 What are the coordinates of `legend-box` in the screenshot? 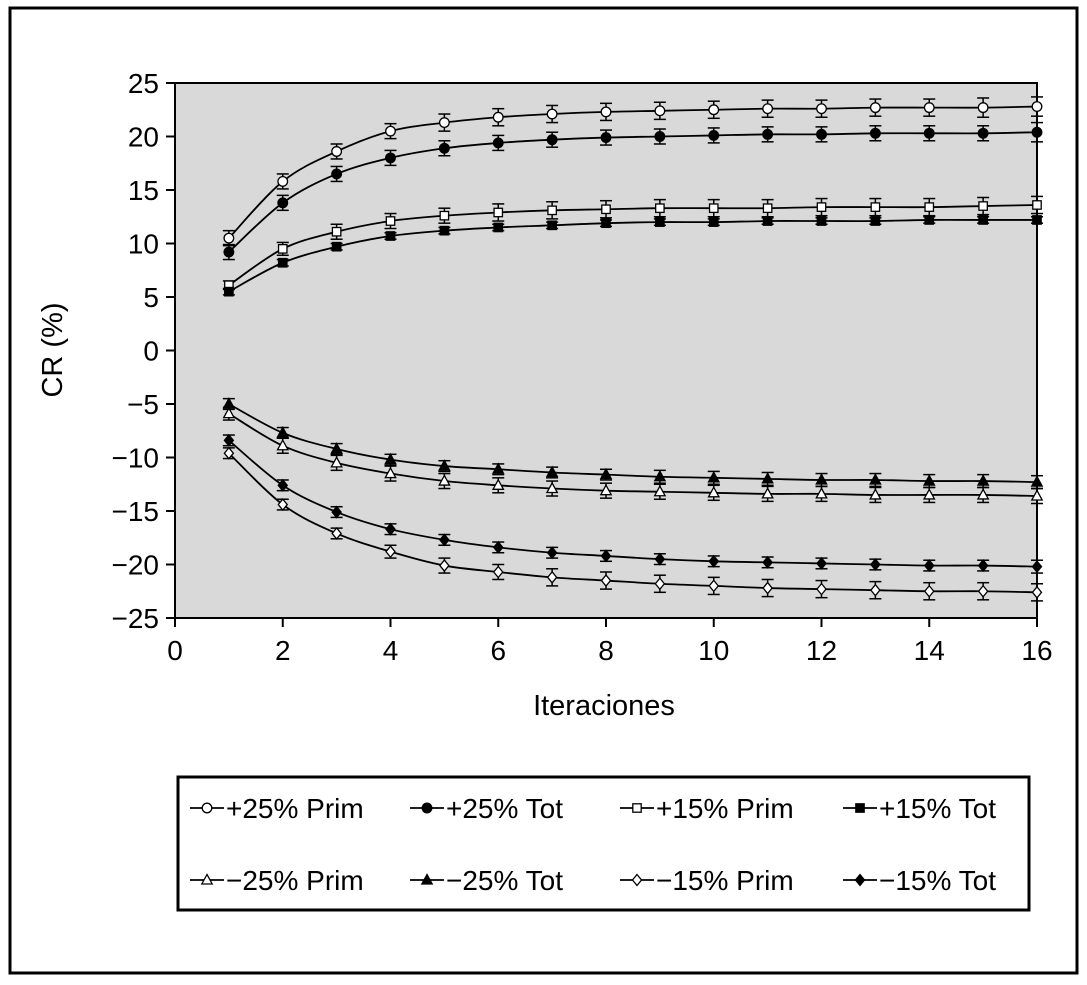 It's located at (603, 843).